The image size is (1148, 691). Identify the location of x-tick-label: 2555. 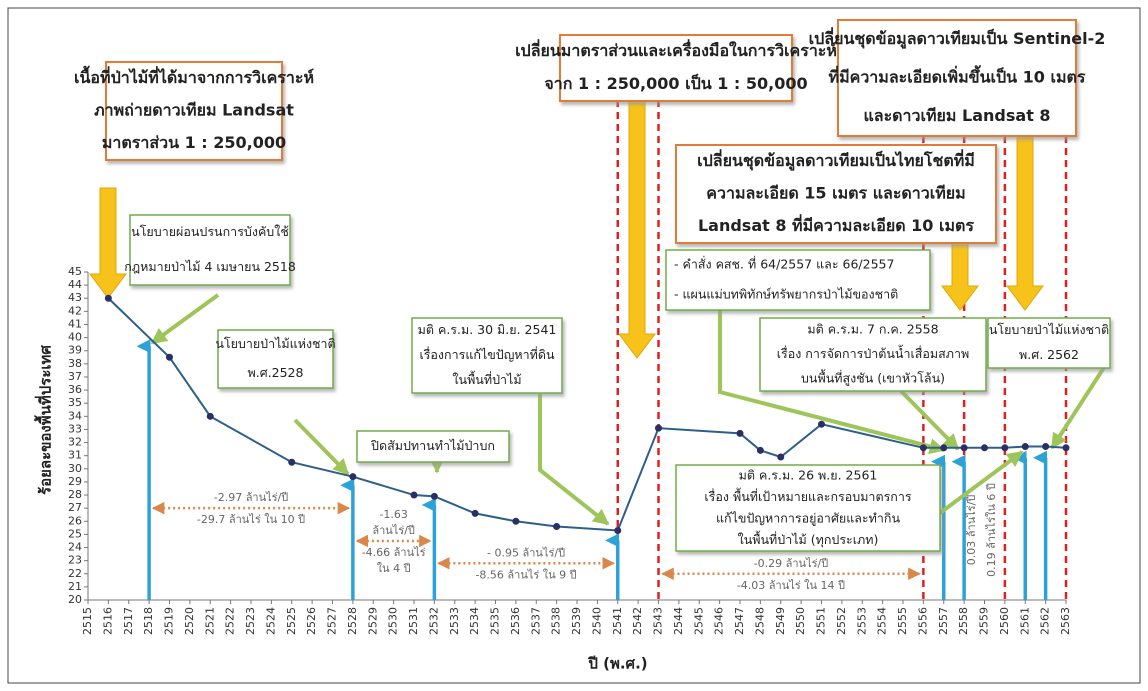
(902, 621).